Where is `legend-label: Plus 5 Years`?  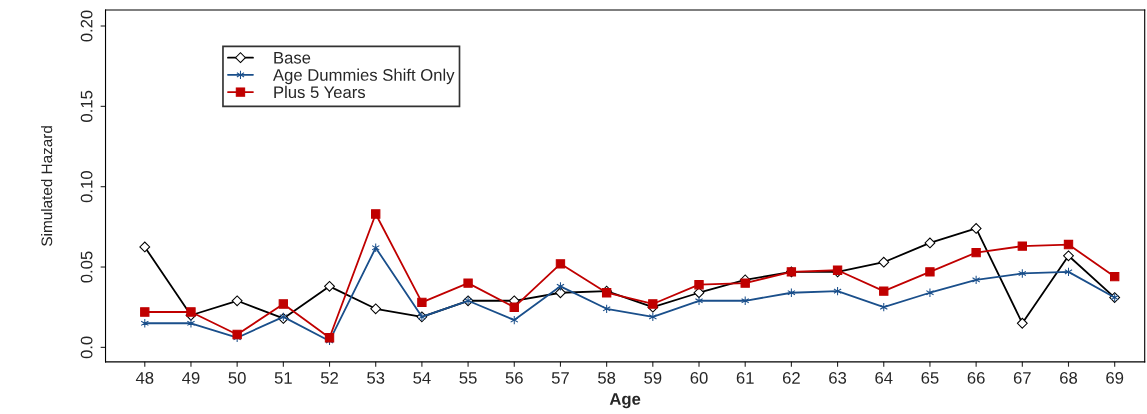 legend-label: Plus 5 Years is located at coordinates (320, 92).